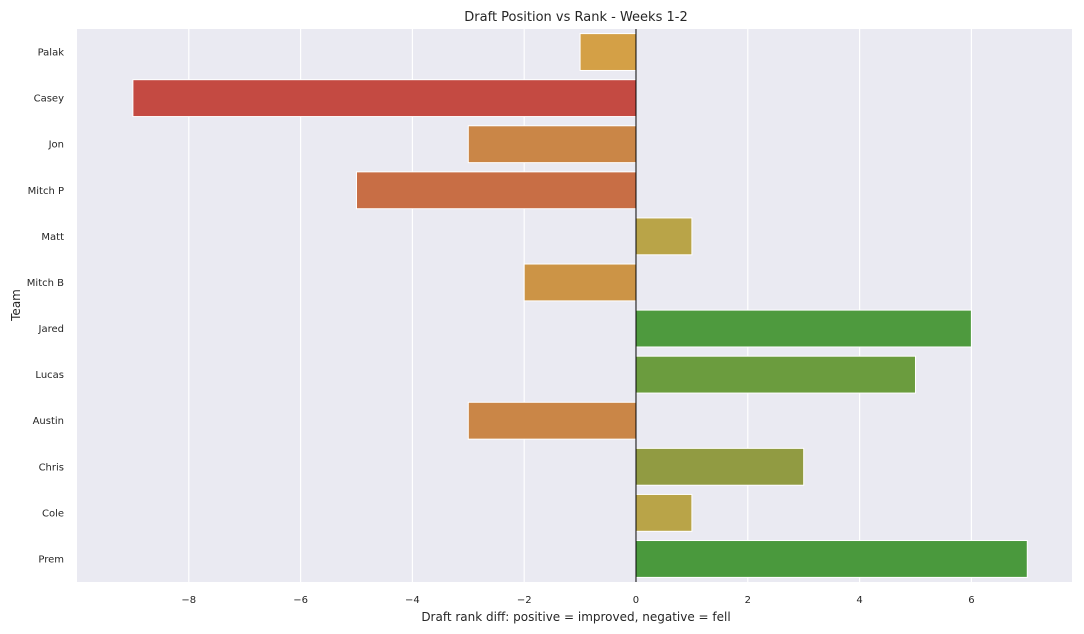  Describe the element at coordinates (580, 282) in the screenshot. I see `bar-mitch-b` at that location.